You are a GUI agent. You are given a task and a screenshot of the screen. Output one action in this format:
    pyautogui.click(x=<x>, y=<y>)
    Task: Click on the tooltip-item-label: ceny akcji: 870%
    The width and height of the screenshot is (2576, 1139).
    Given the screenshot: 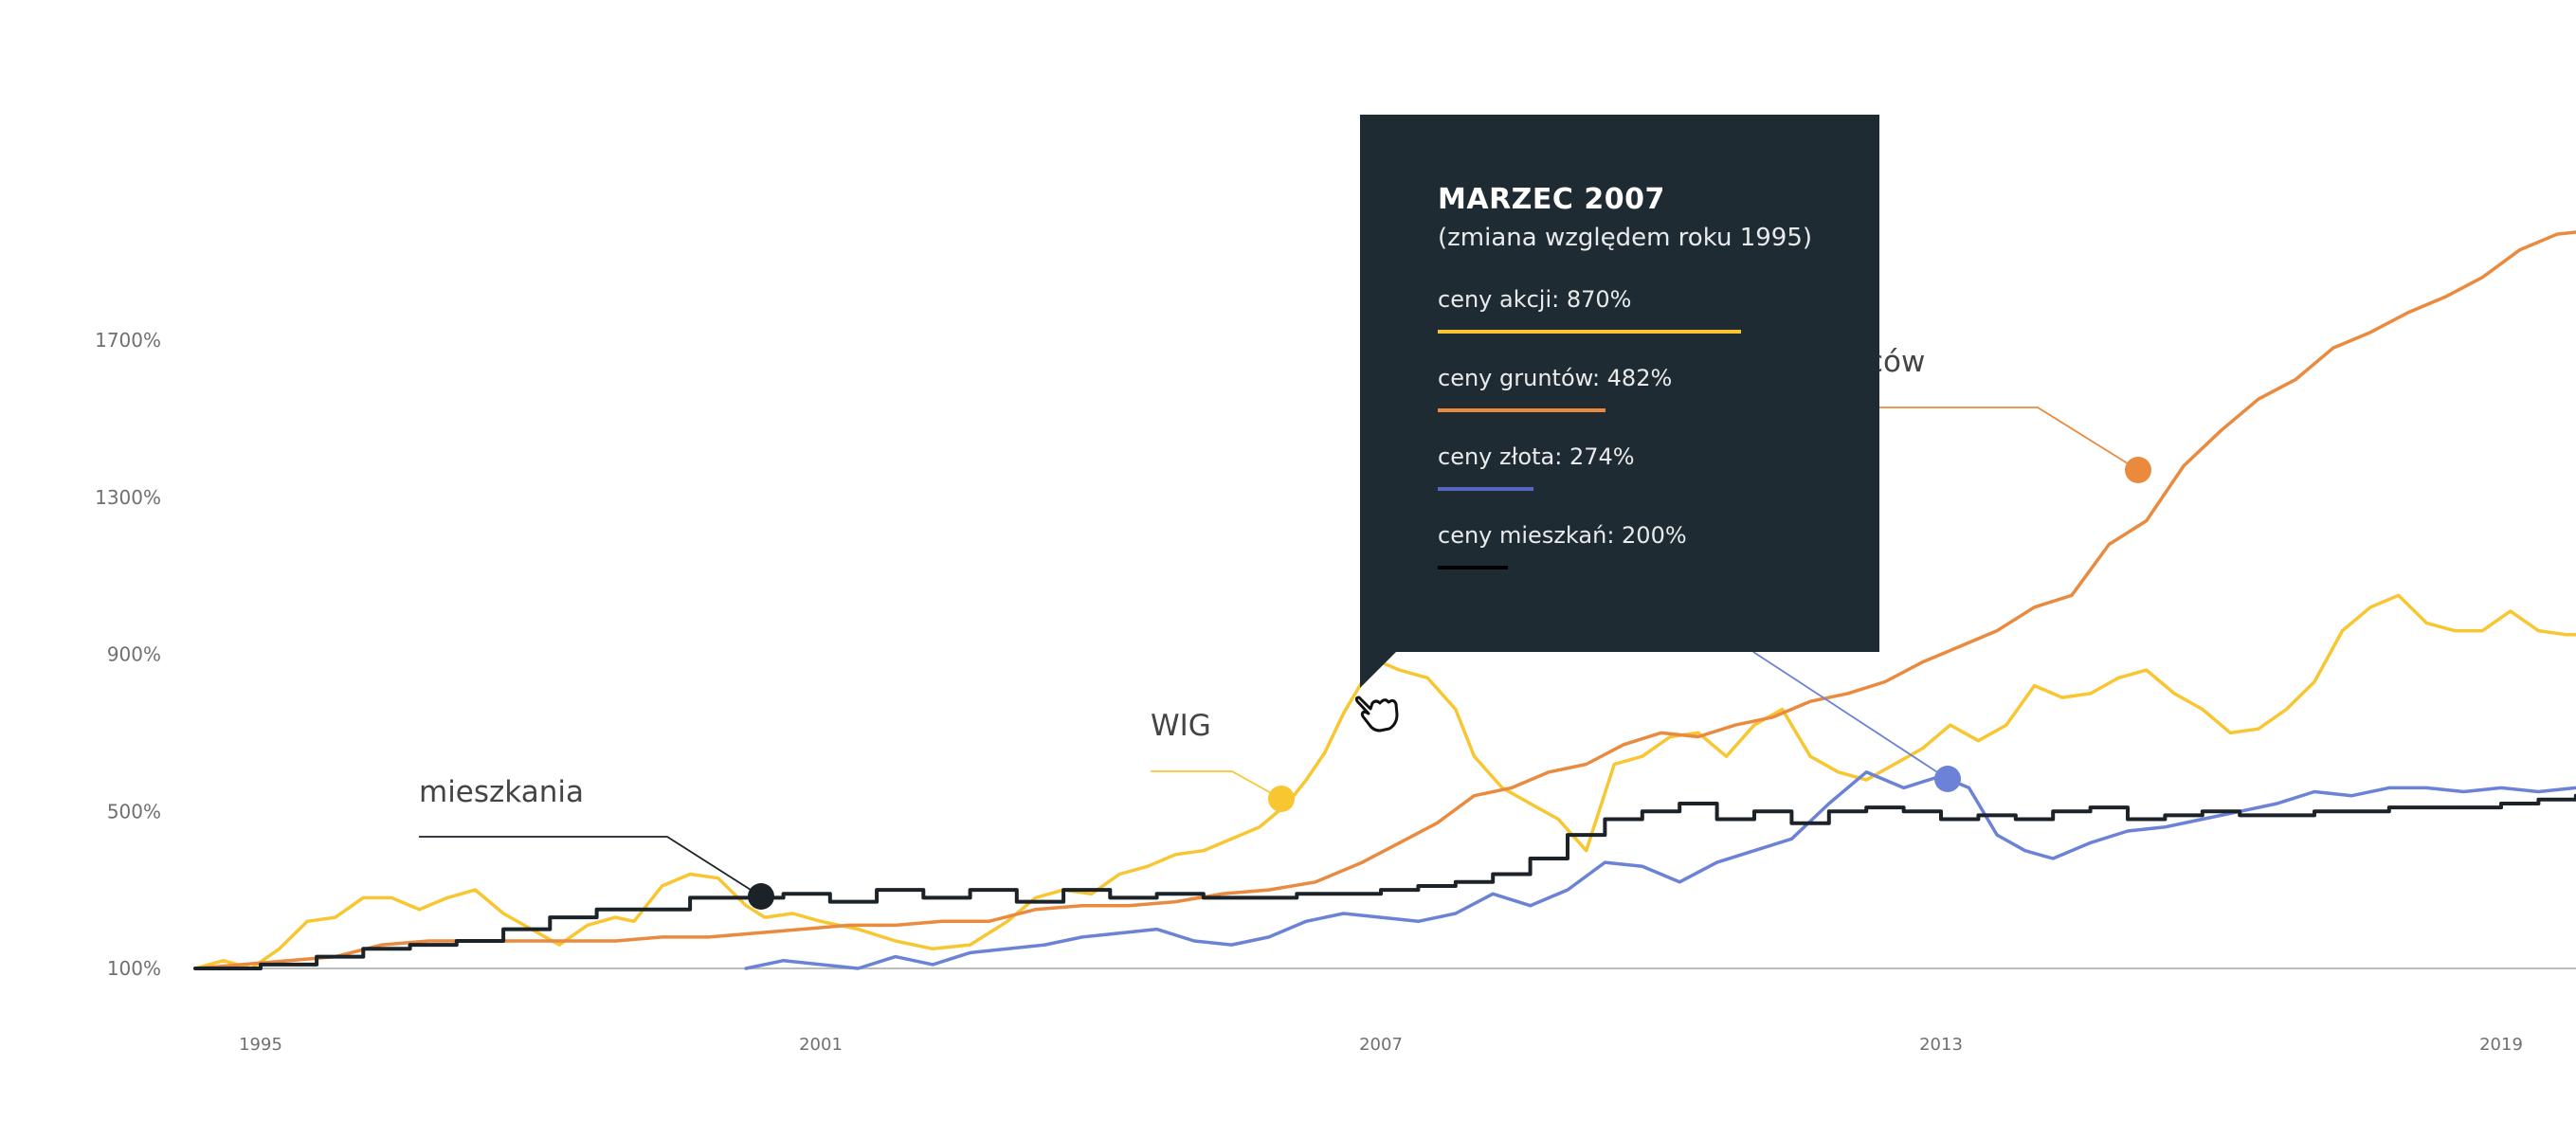 What is the action you would take?
    pyautogui.click(x=1535, y=299)
    